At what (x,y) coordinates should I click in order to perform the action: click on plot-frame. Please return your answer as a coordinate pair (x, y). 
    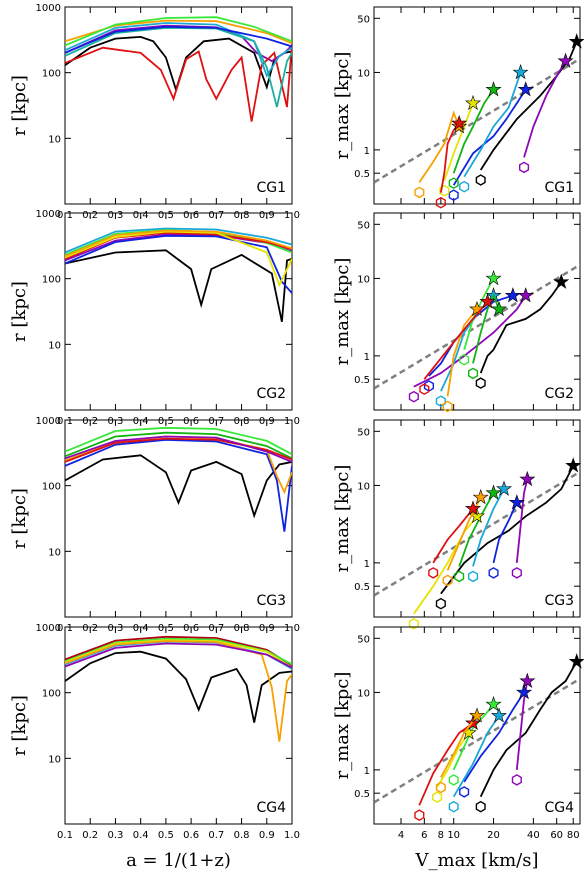
    Looking at the image, I should click on (477, 311).